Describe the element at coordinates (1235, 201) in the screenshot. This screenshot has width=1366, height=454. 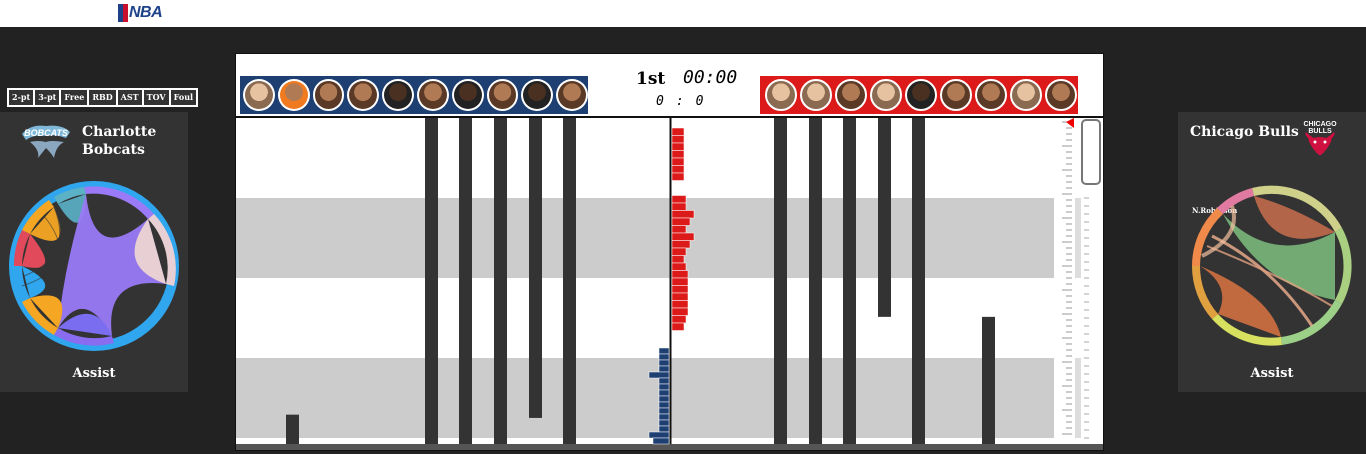
I see `chord-arc-r7` at that location.